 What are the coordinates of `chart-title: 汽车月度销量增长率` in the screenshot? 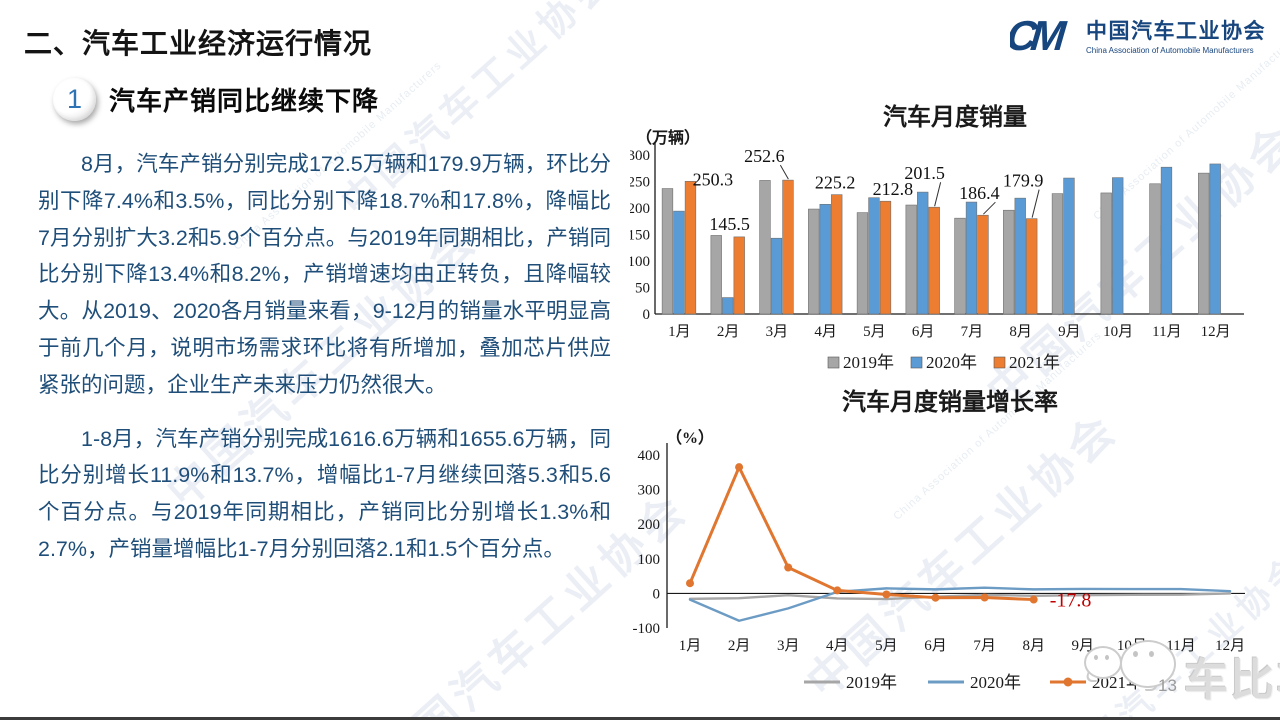 It's located at (950, 402).